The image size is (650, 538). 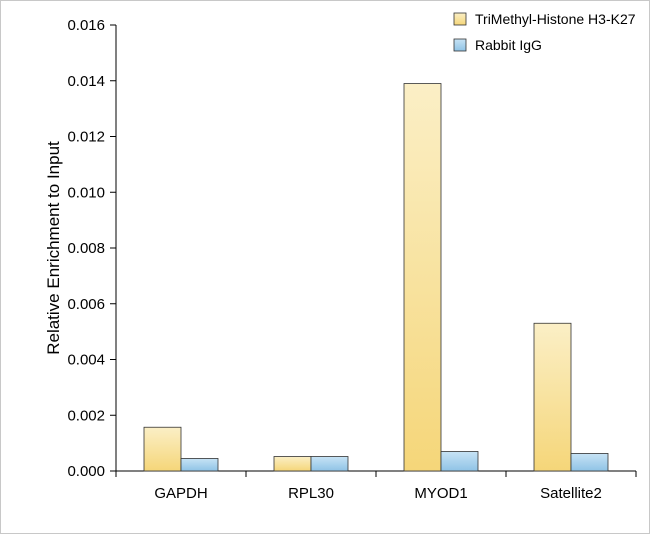 What do you see at coordinates (86, 304) in the screenshot?
I see `y-tick-label: 0.006` at bounding box center [86, 304].